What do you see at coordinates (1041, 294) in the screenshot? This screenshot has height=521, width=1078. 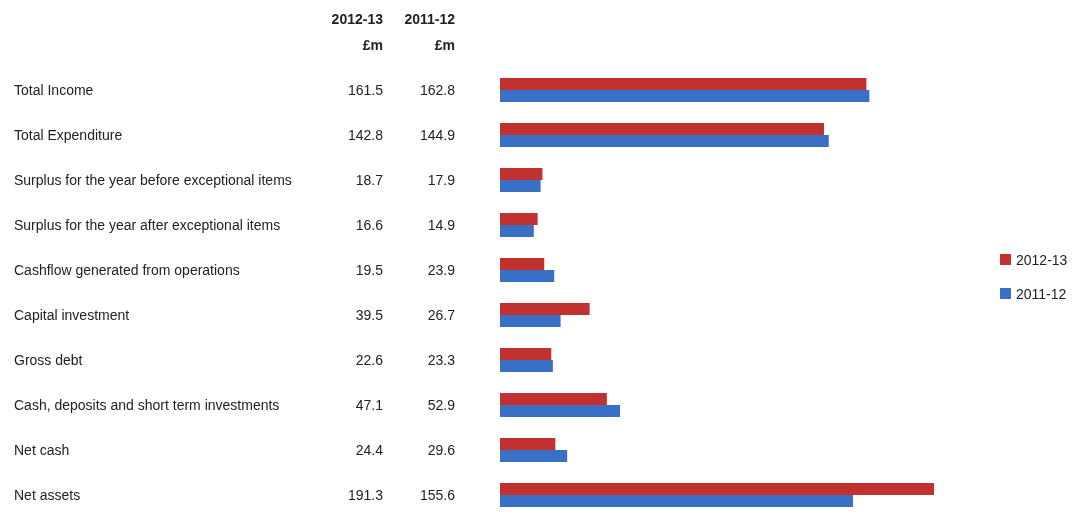 I see `legend-label: 2011-12` at bounding box center [1041, 294].